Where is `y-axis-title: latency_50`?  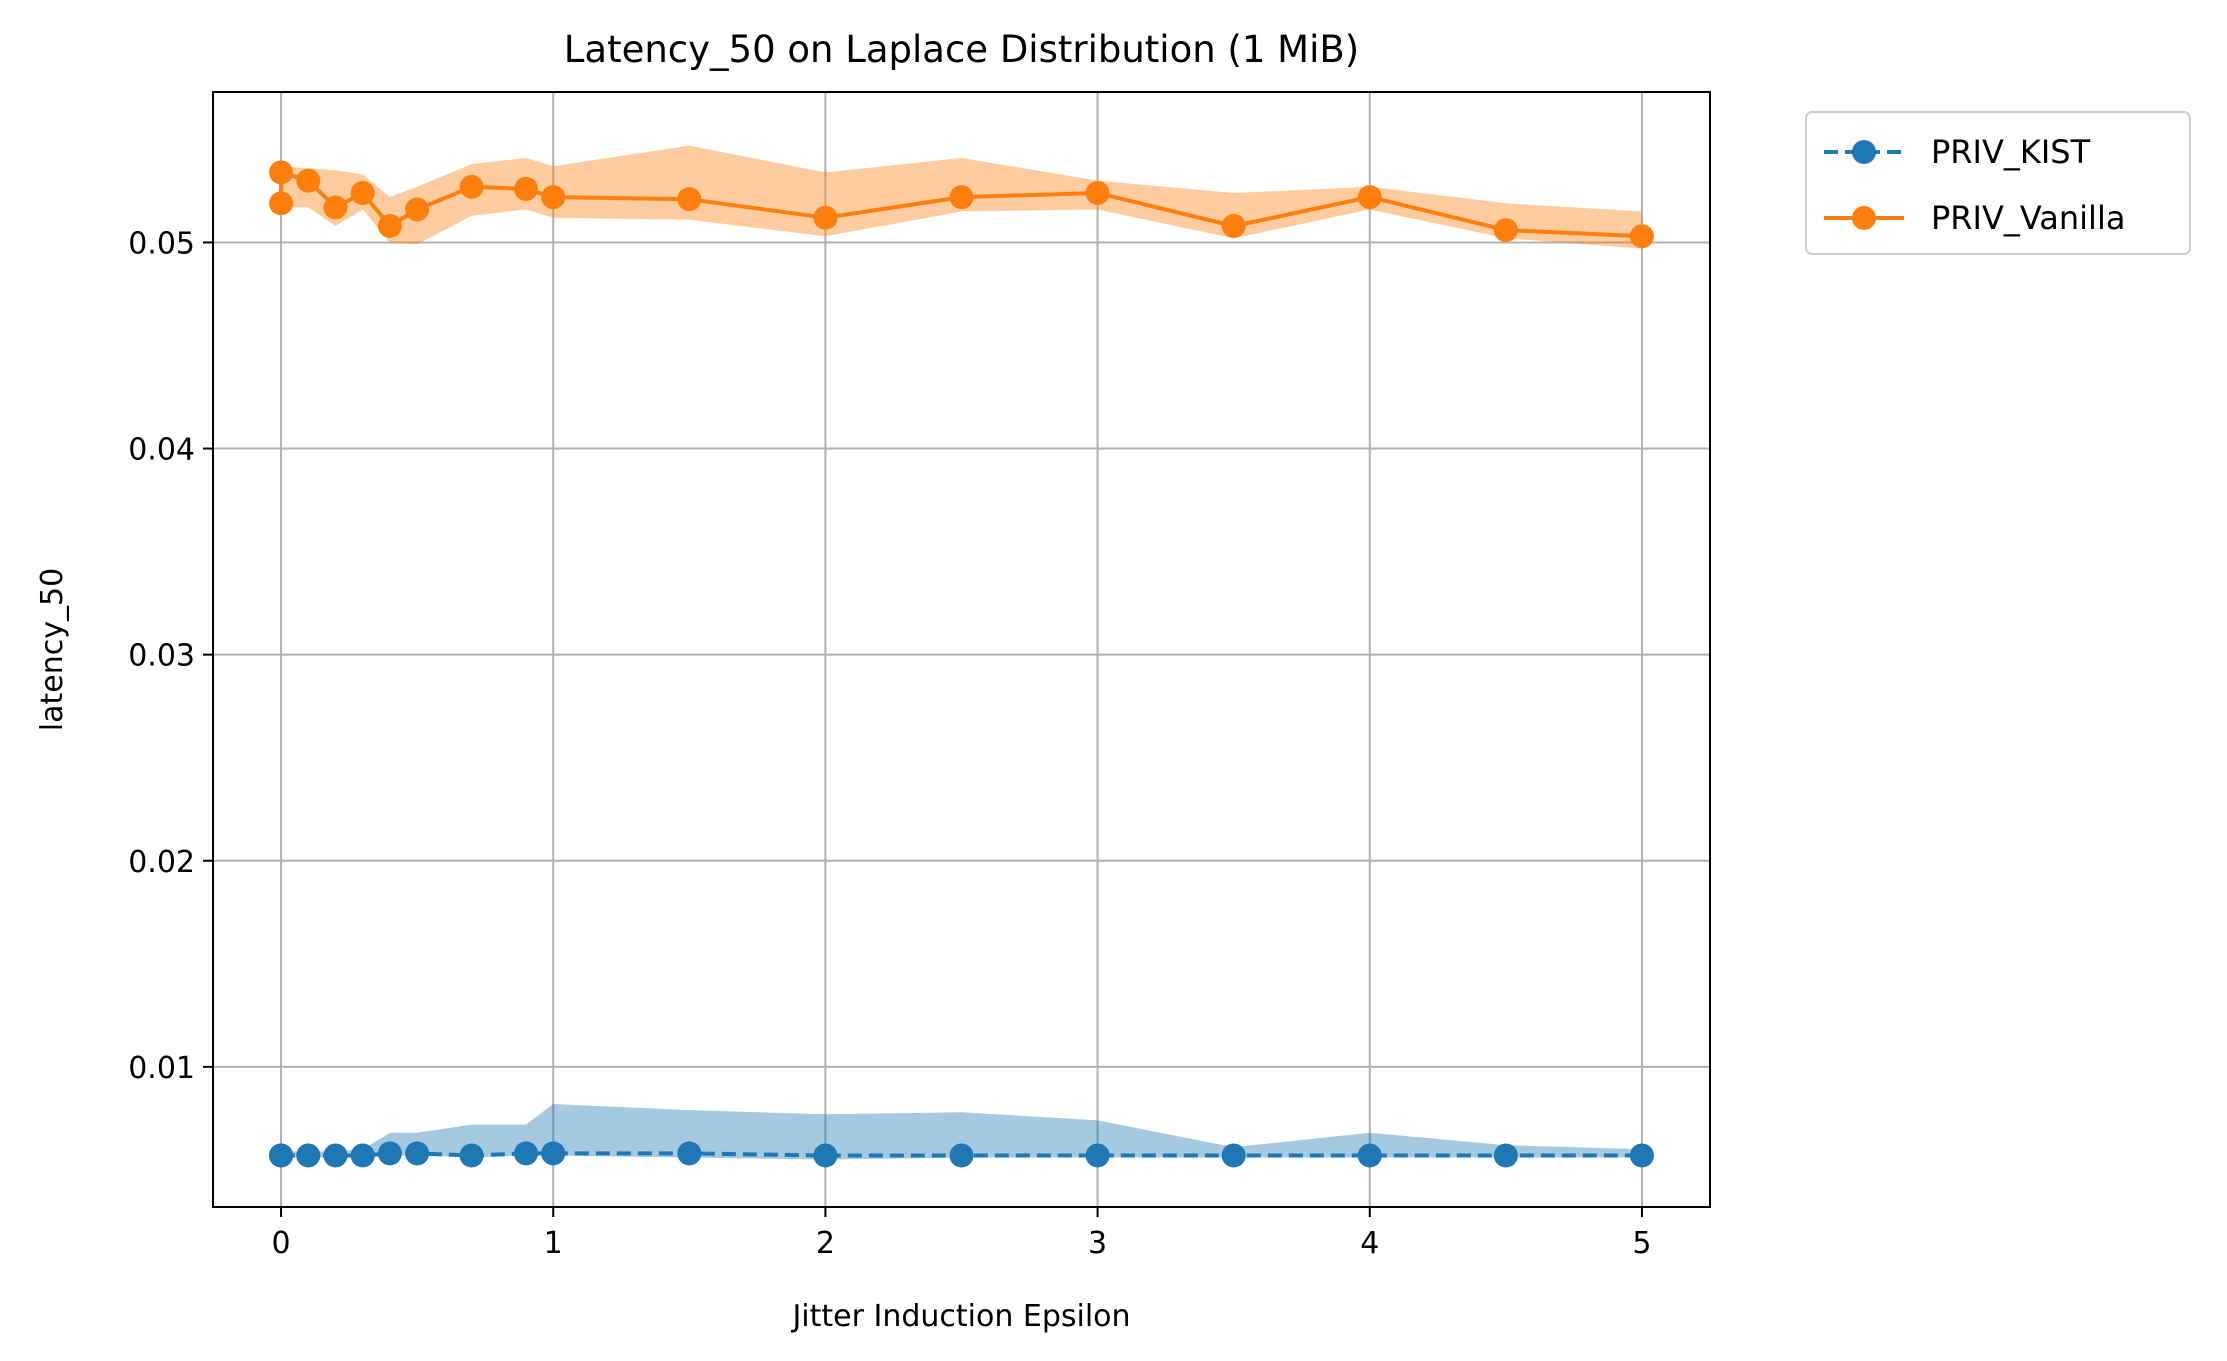 y-axis-title: latency_50 is located at coordinates (52, 649).